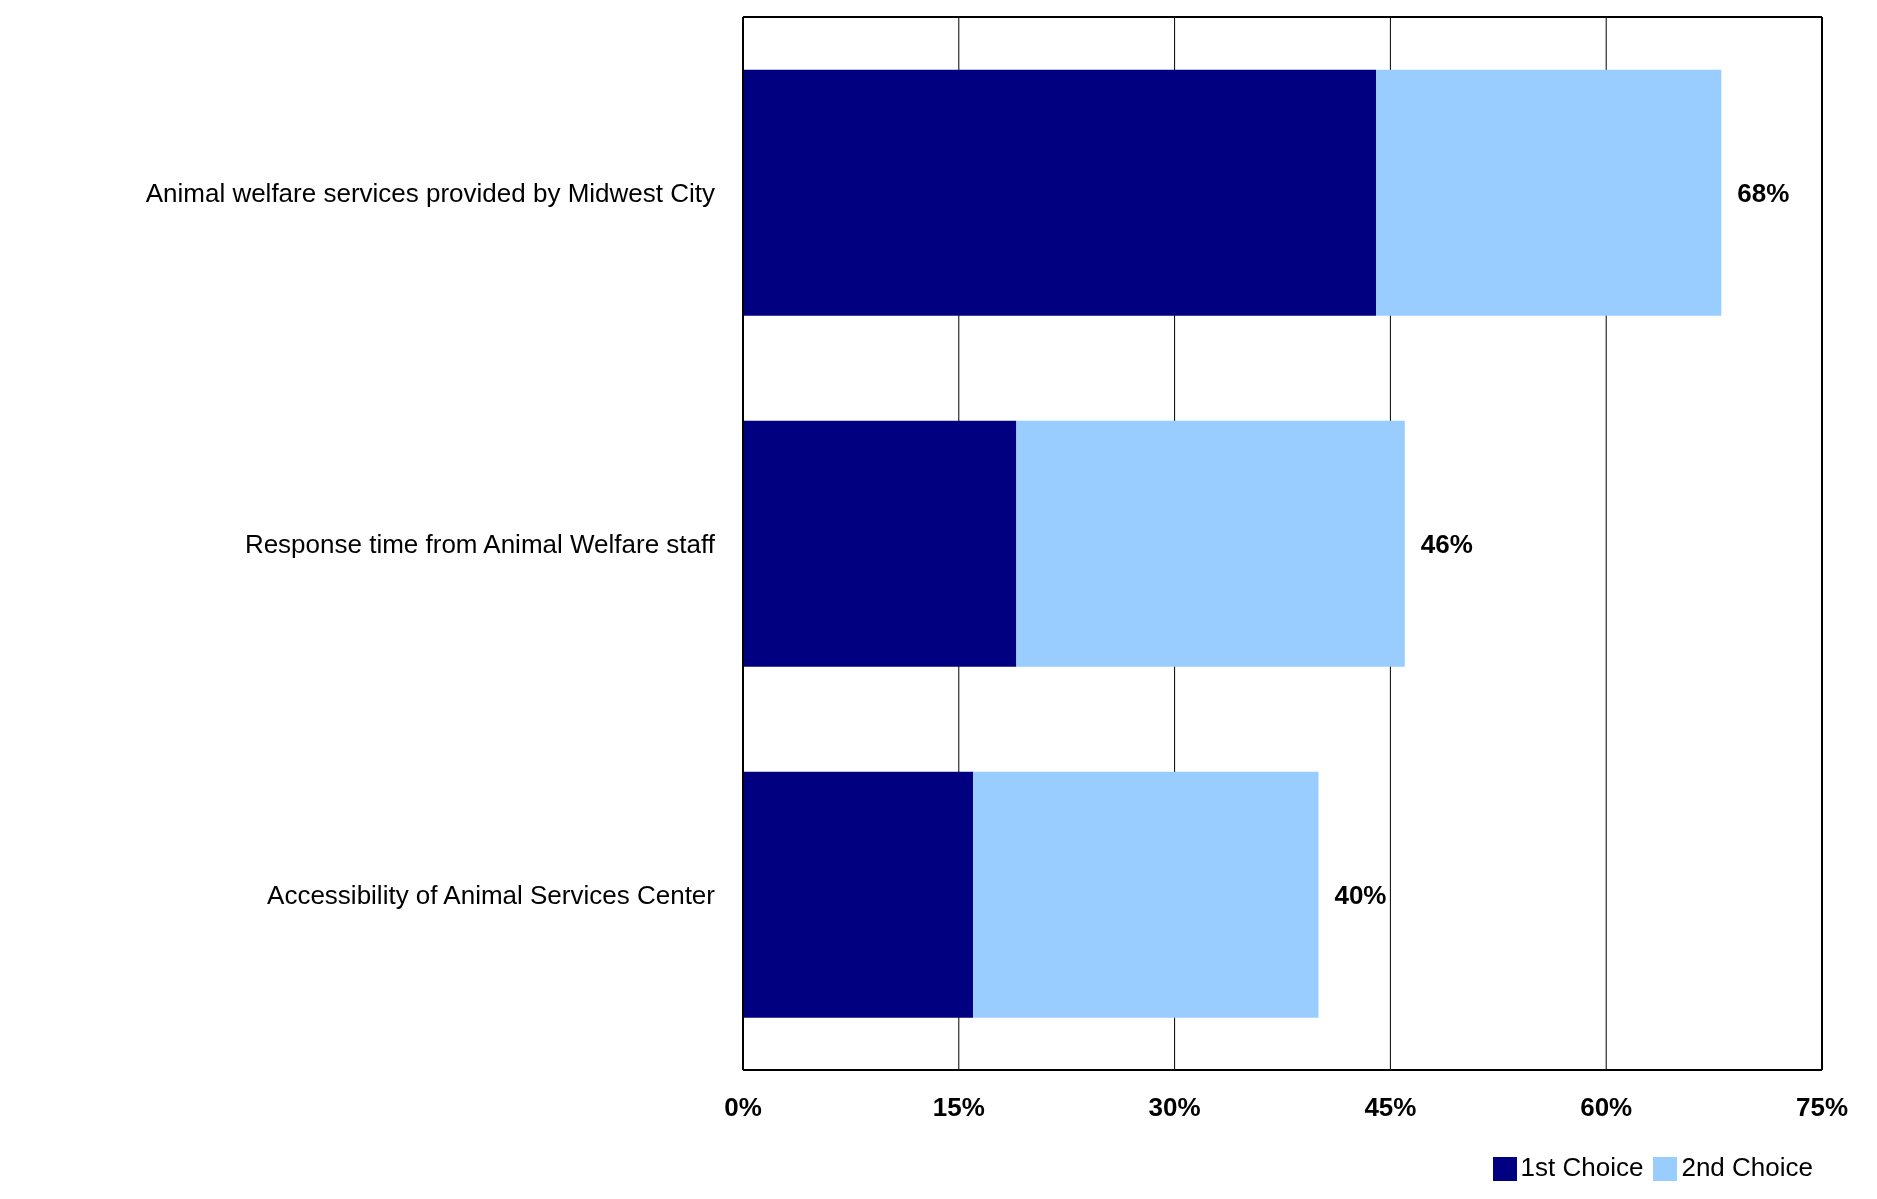 The width and height of the screenshot is (1877, 1199). Describe the element at coordinates (1606, 1107) in the screenshot. I see `x-tick-label: 60%` at that location.